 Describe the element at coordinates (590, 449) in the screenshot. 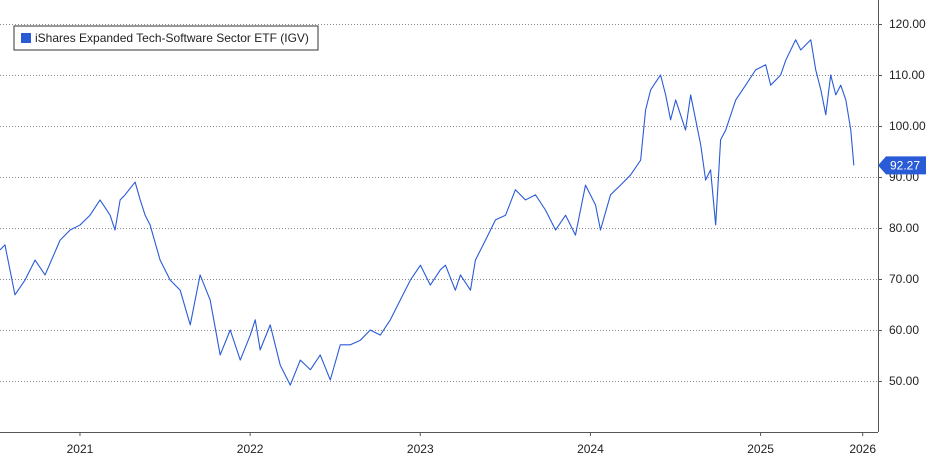

I see `x-tick-label: 2024` at that location.